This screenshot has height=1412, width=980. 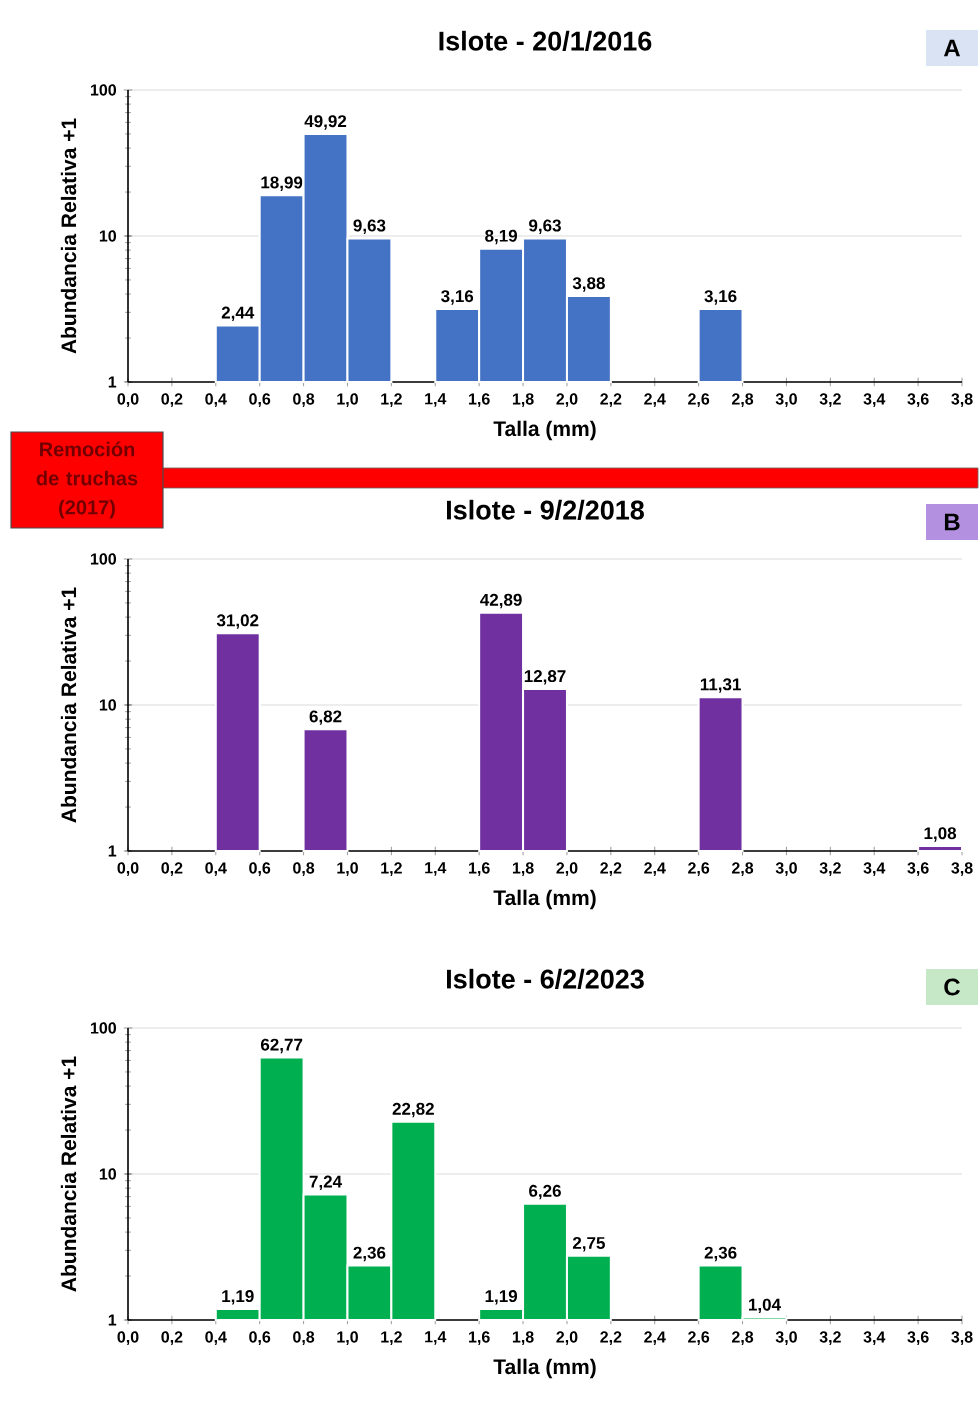 What do you see at coordinates (589, 1244) in the screenshot?
I see `data-label: 2,75` at bounding box center [589, 1244].